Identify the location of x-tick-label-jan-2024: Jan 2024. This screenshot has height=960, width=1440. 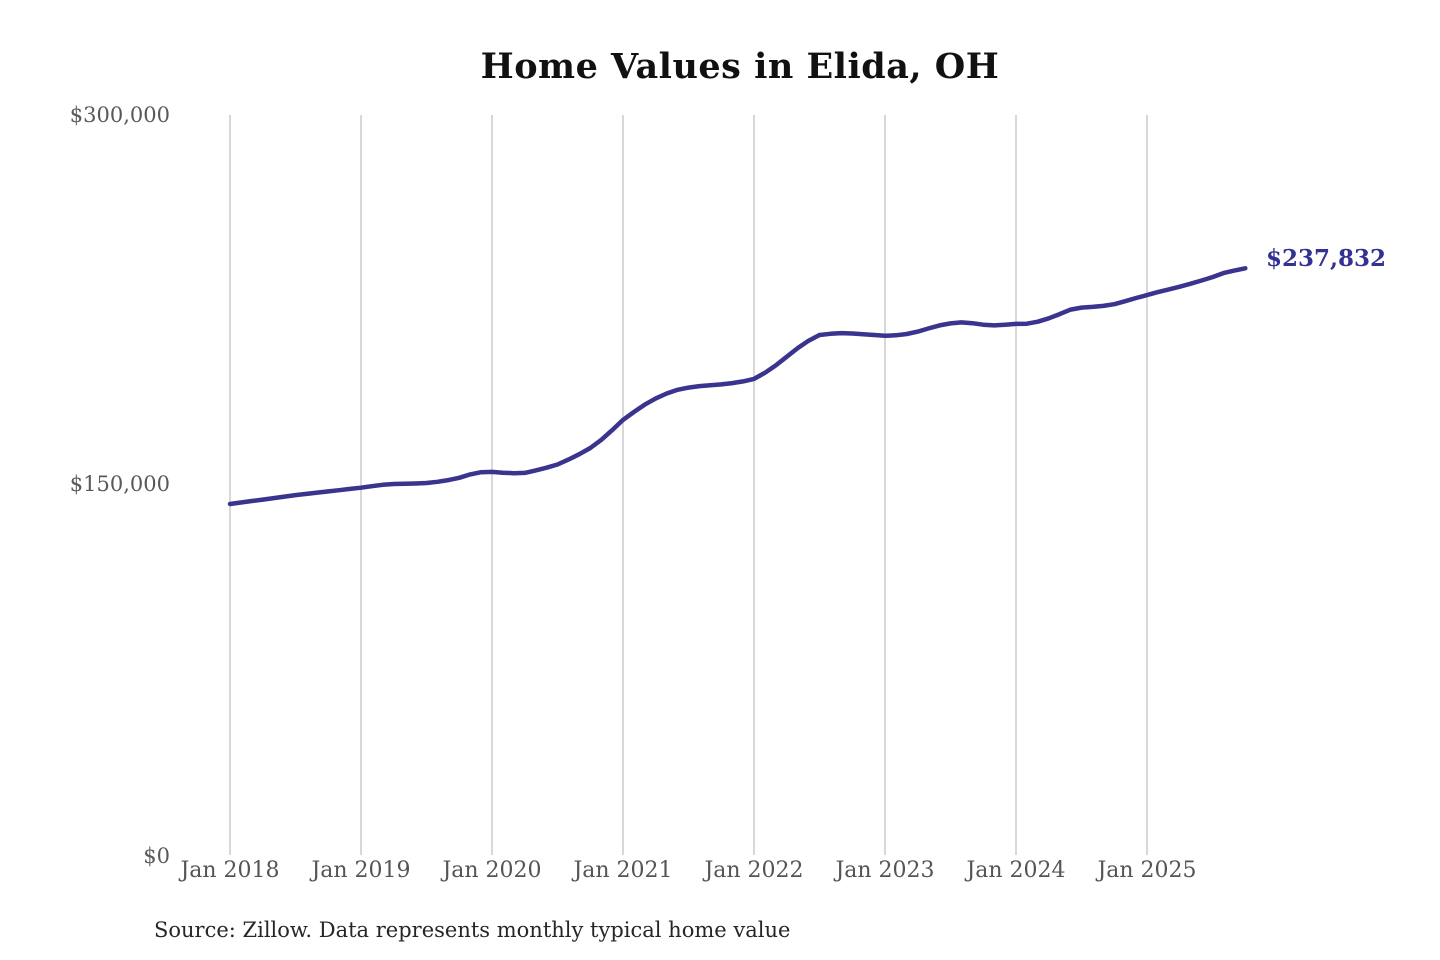
(1016, 870).